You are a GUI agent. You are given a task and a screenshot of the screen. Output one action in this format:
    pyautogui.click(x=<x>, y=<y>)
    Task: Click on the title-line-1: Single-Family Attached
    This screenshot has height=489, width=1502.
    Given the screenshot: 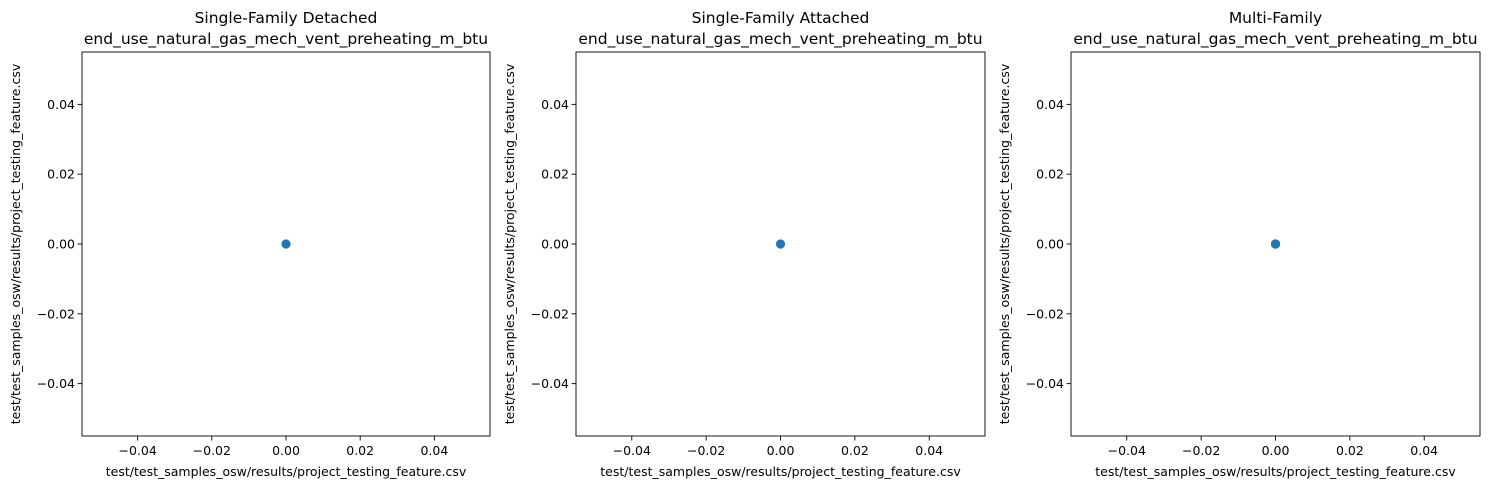 What is the action you would take?
    pyautogui.click(x=781, y=18)
    